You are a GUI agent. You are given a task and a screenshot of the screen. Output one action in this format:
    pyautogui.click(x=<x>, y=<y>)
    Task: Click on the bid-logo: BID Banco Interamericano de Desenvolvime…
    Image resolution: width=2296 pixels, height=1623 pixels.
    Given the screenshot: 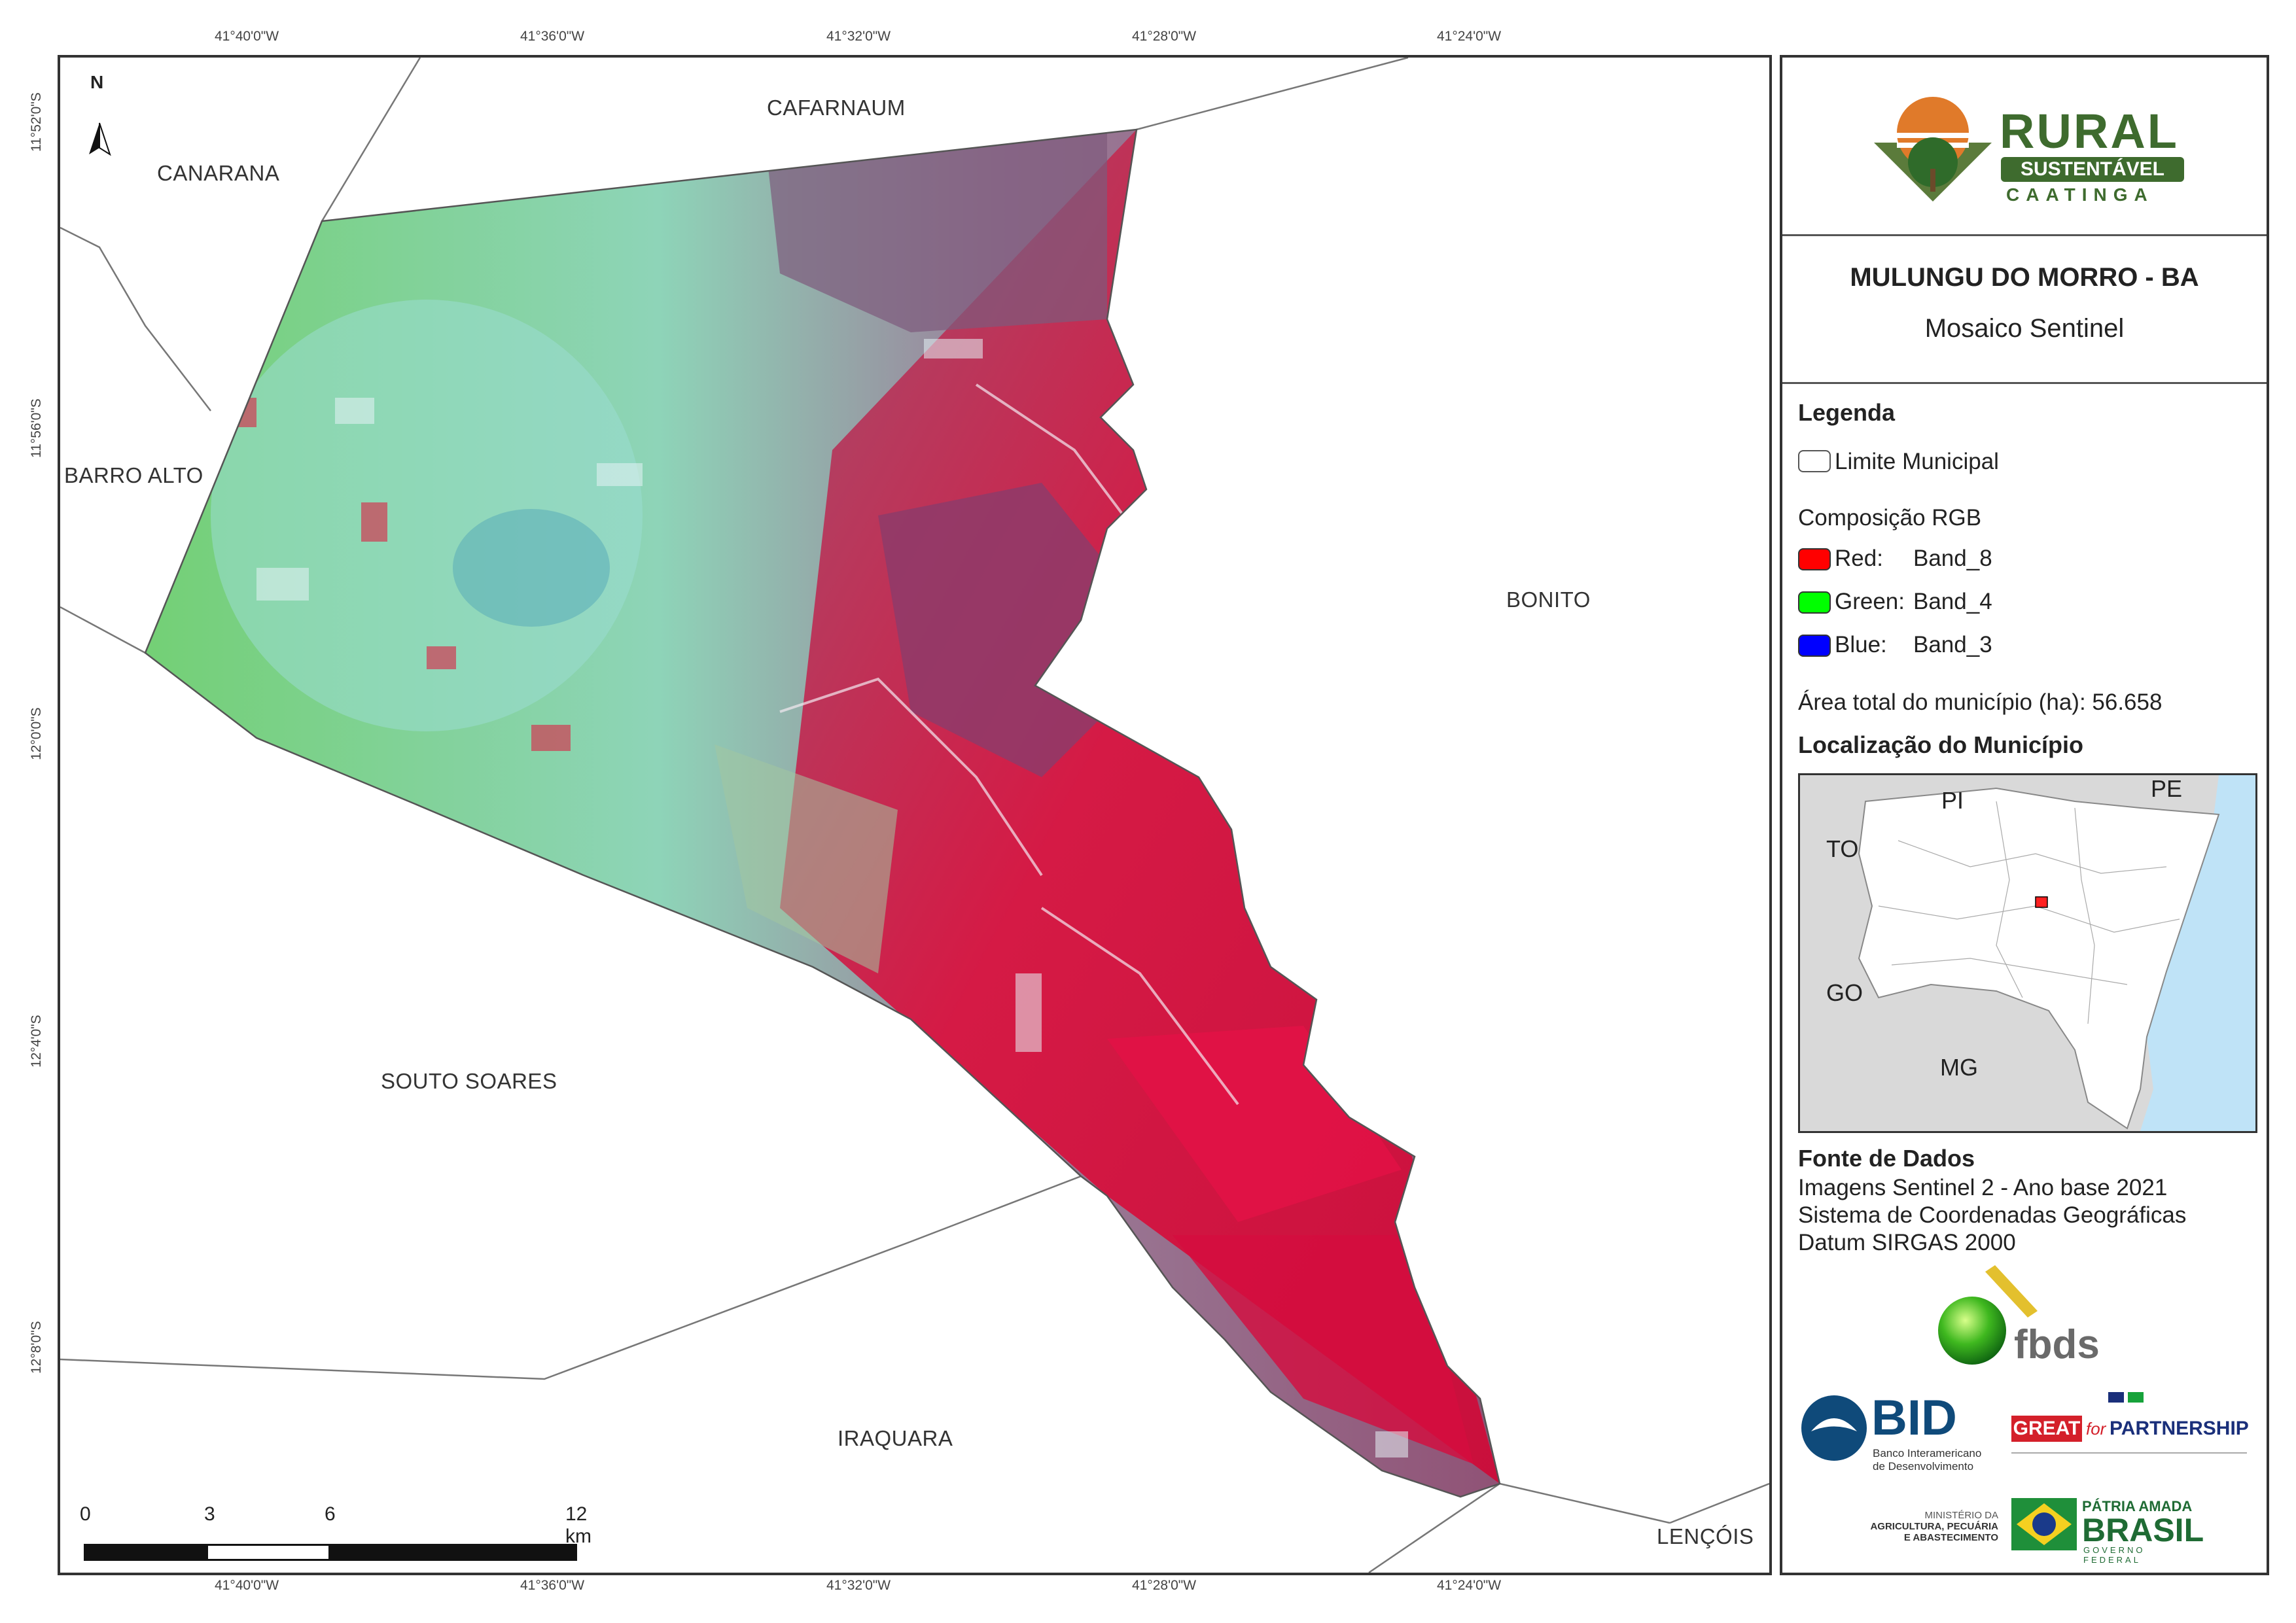 What is the action you would take?
    pyautogui.click(x=1903, y=1434)
    